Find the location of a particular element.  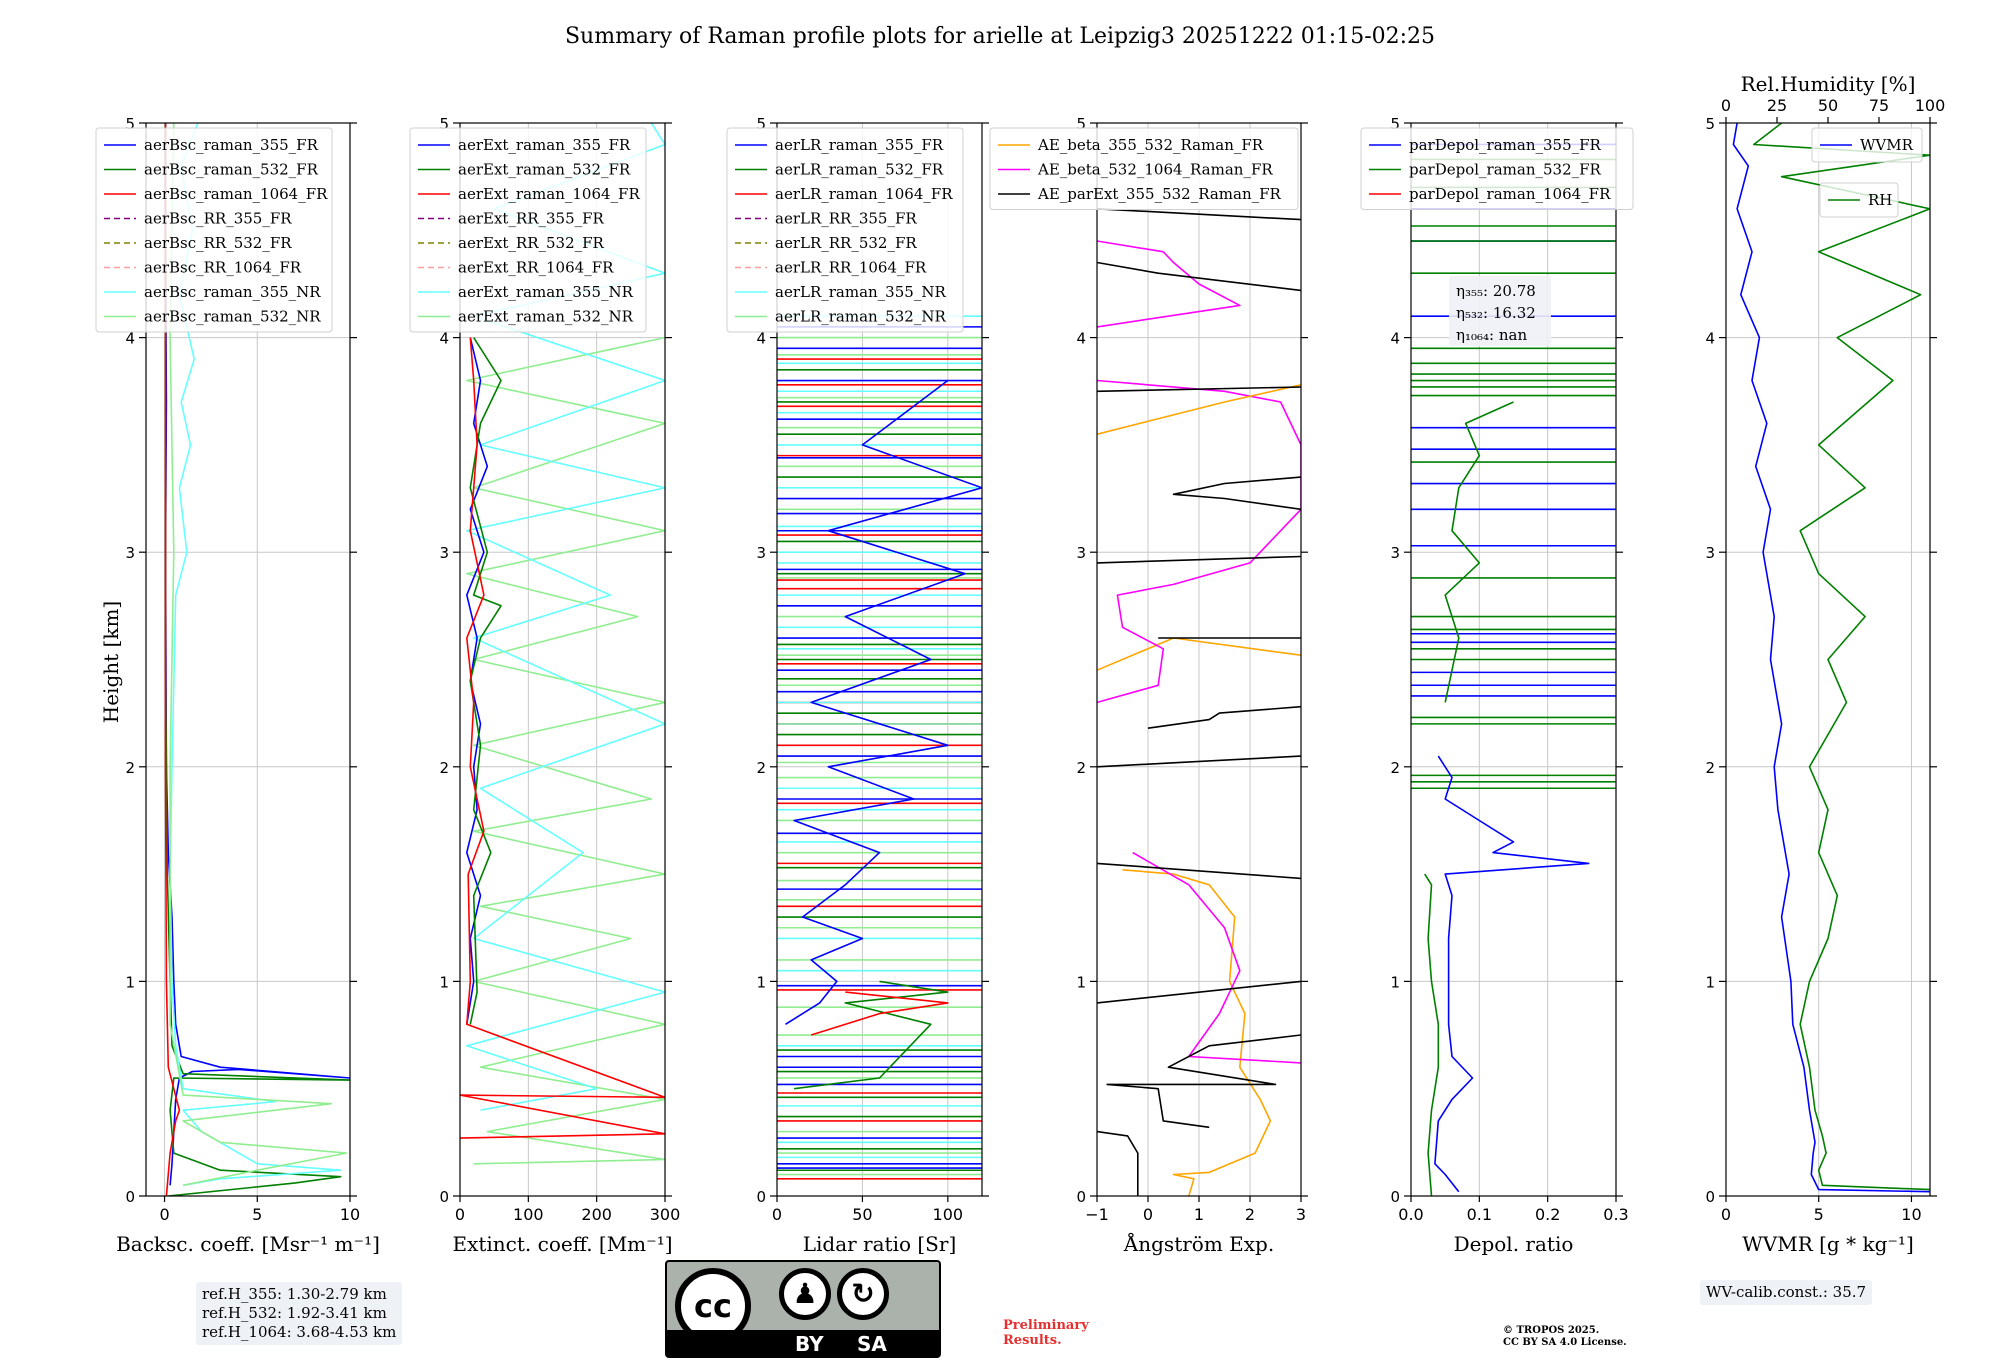

legend-item: parDepol_raman_532_FR is located at coordinates (1505, 170).